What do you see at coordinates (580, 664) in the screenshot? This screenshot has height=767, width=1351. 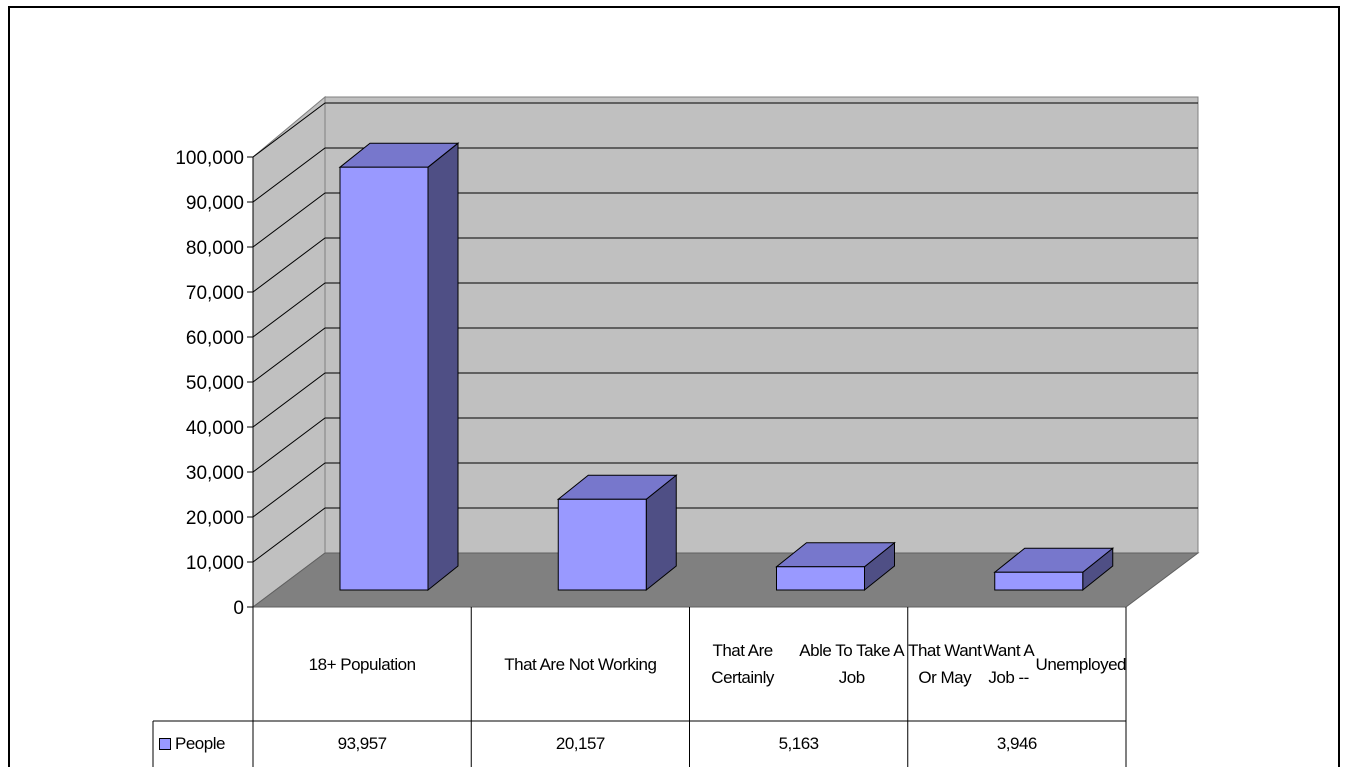 I see `category-label: That Are Not Working` at bounding box center [580, 664].